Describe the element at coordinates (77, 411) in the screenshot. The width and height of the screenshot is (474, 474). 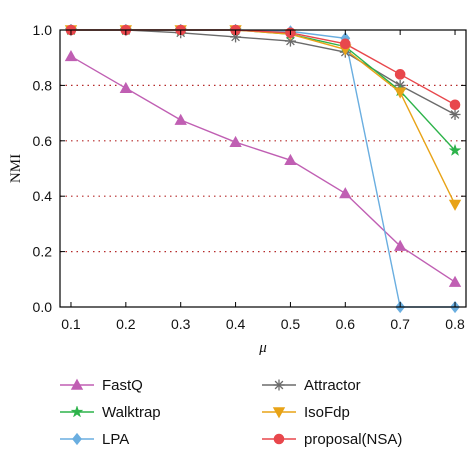
I see `legend-marker-walktrap` at that location.